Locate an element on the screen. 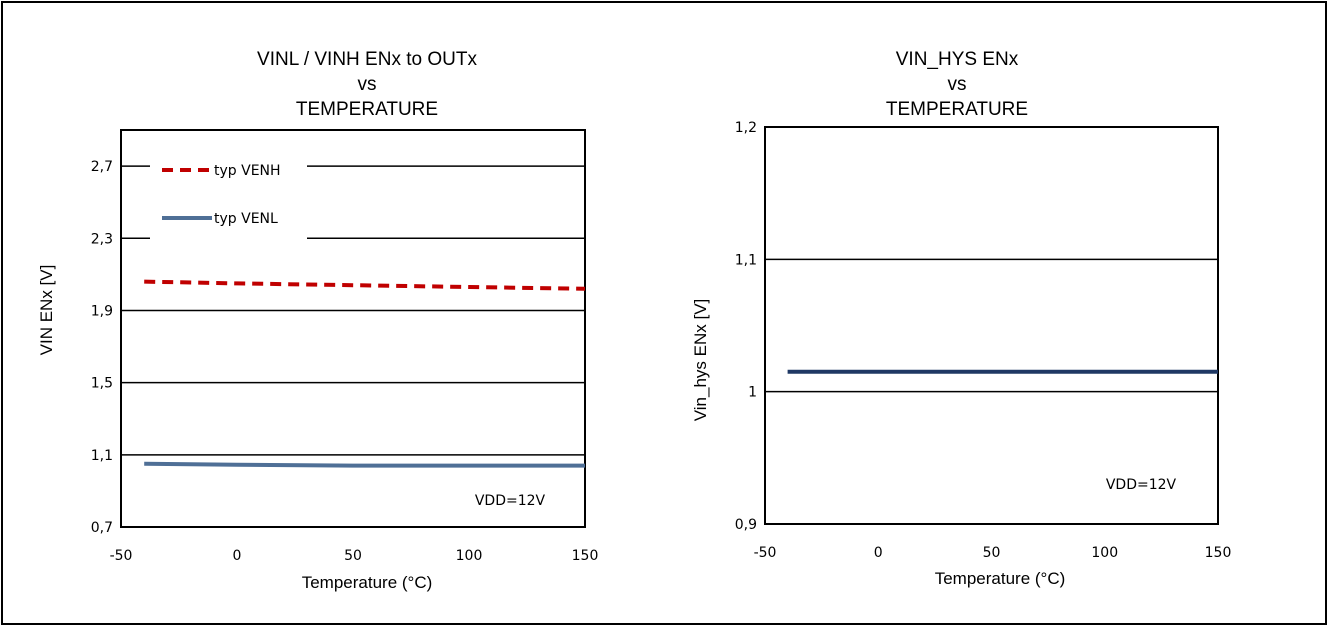  chart1-xlabel: Temperature (°C) is located at coordinates (367, 582).